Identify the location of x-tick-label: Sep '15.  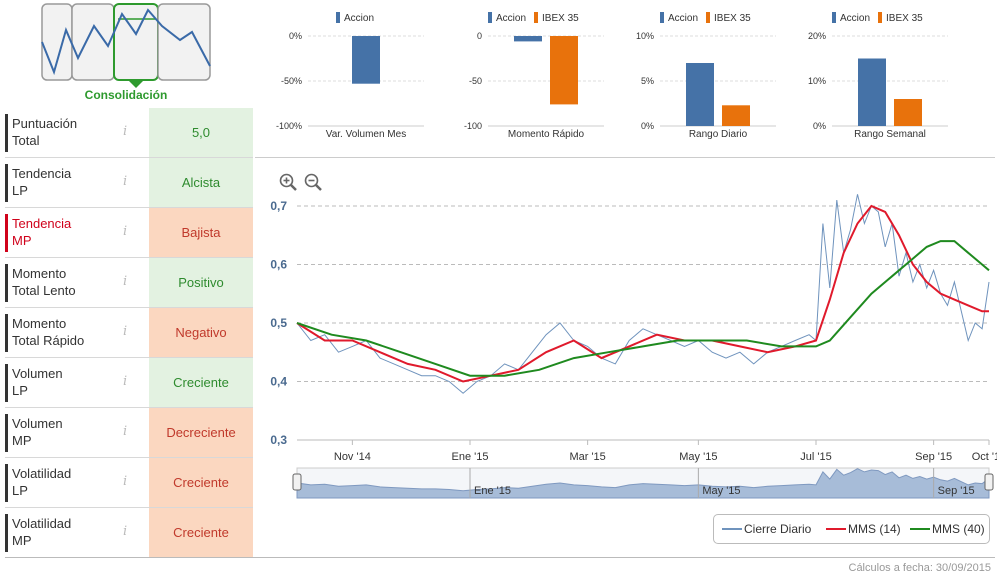
(933, 457).